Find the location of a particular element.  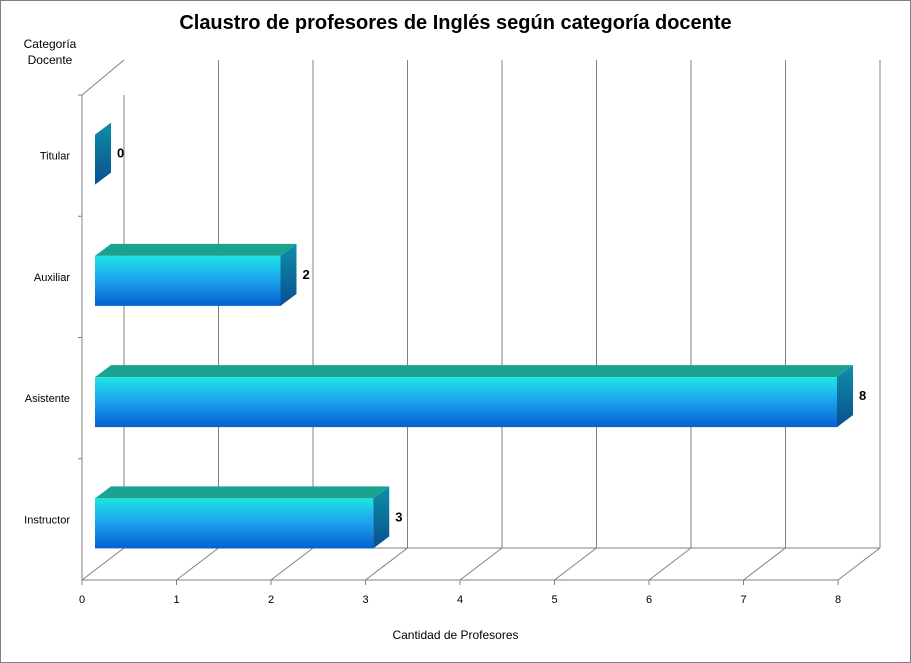

category-label: Auxiliar is located at coordinates (52, 278).